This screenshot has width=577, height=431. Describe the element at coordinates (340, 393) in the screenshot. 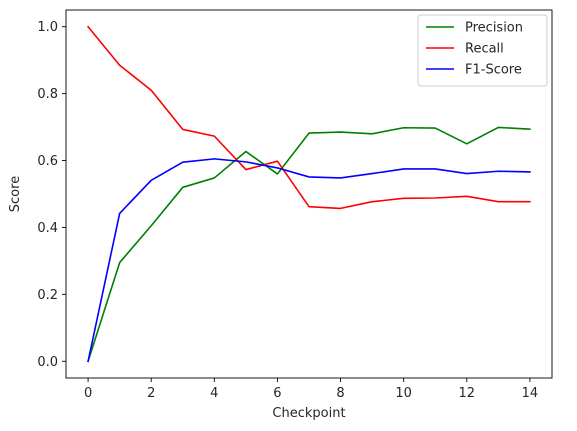

I see `x-tick-label: 8` at that location.